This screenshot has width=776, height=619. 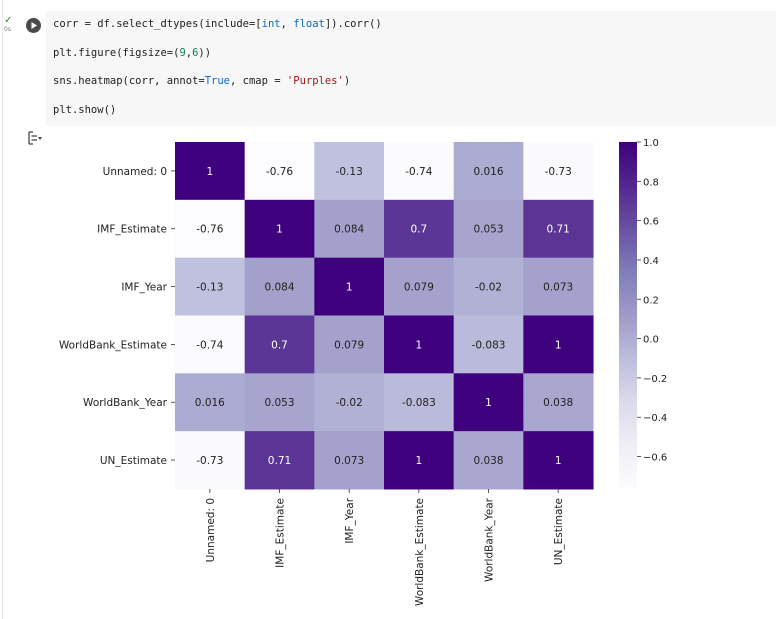 What do you see at coordinates (258, 81) in the screenshot?
I see `code-token: , cmap =` at bounding box center [258, 81].